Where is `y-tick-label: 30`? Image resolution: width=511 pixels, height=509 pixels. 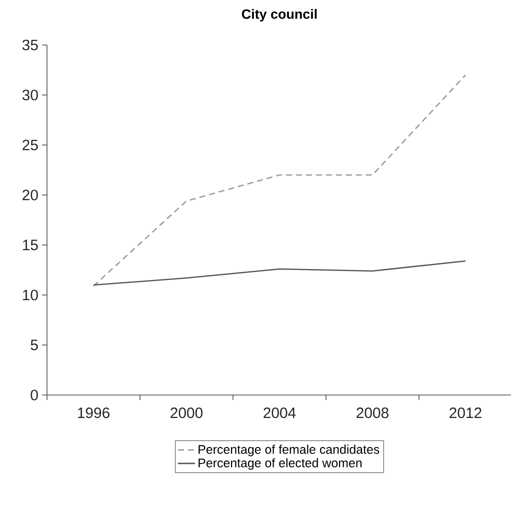 y-tick-label: 30 is located at coordinates (30, 95).